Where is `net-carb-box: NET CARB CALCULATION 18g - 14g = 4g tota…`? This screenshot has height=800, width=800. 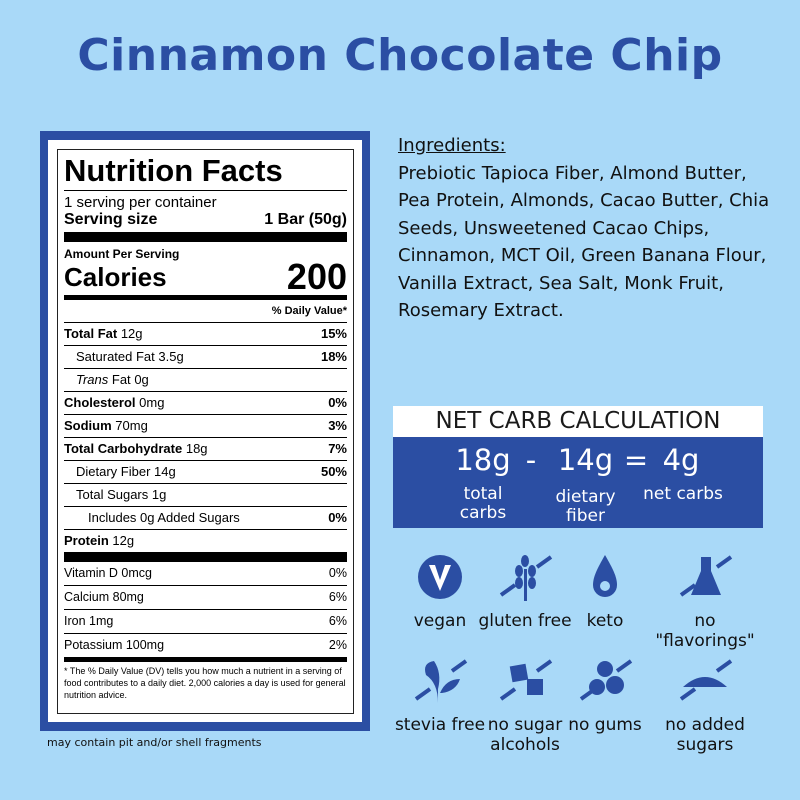 net-carb-box: NET CARB CALCULATION 18g - 14g = 4g tota… is located at coordinates (578, 467).